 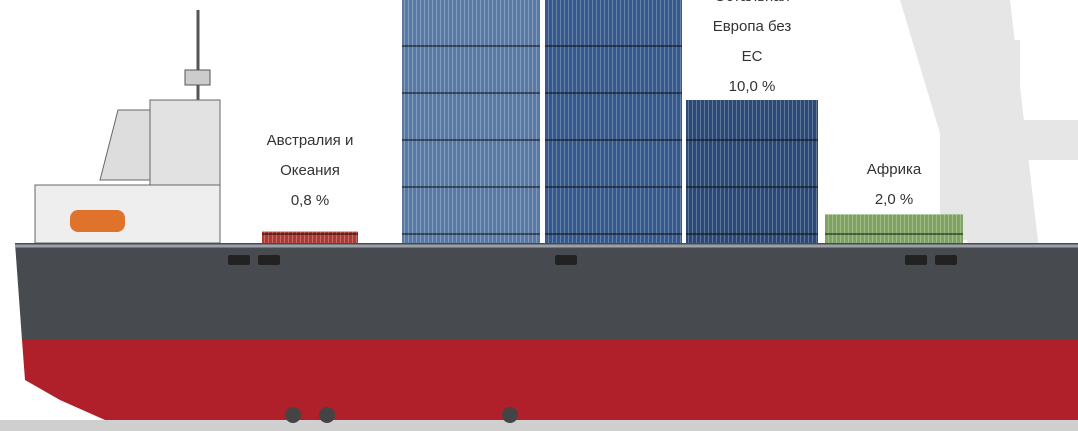 I want to click on category-label: Остальная Европа без ЕС, so click(x=752, y=32).